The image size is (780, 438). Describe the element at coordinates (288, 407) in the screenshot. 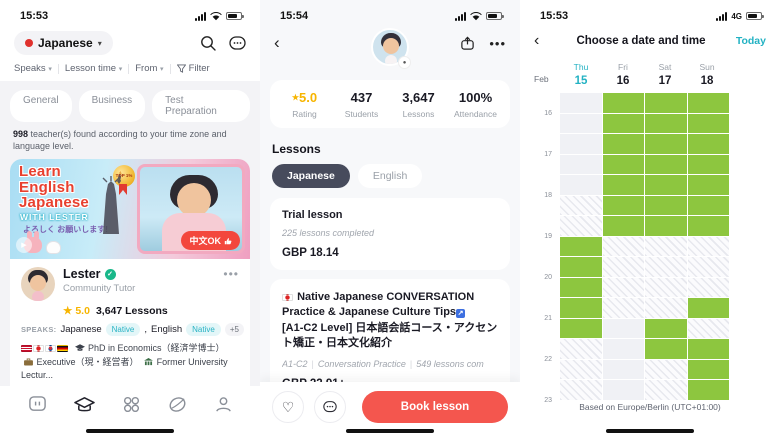

I see `favorite-heart-button: ♡` at that location.